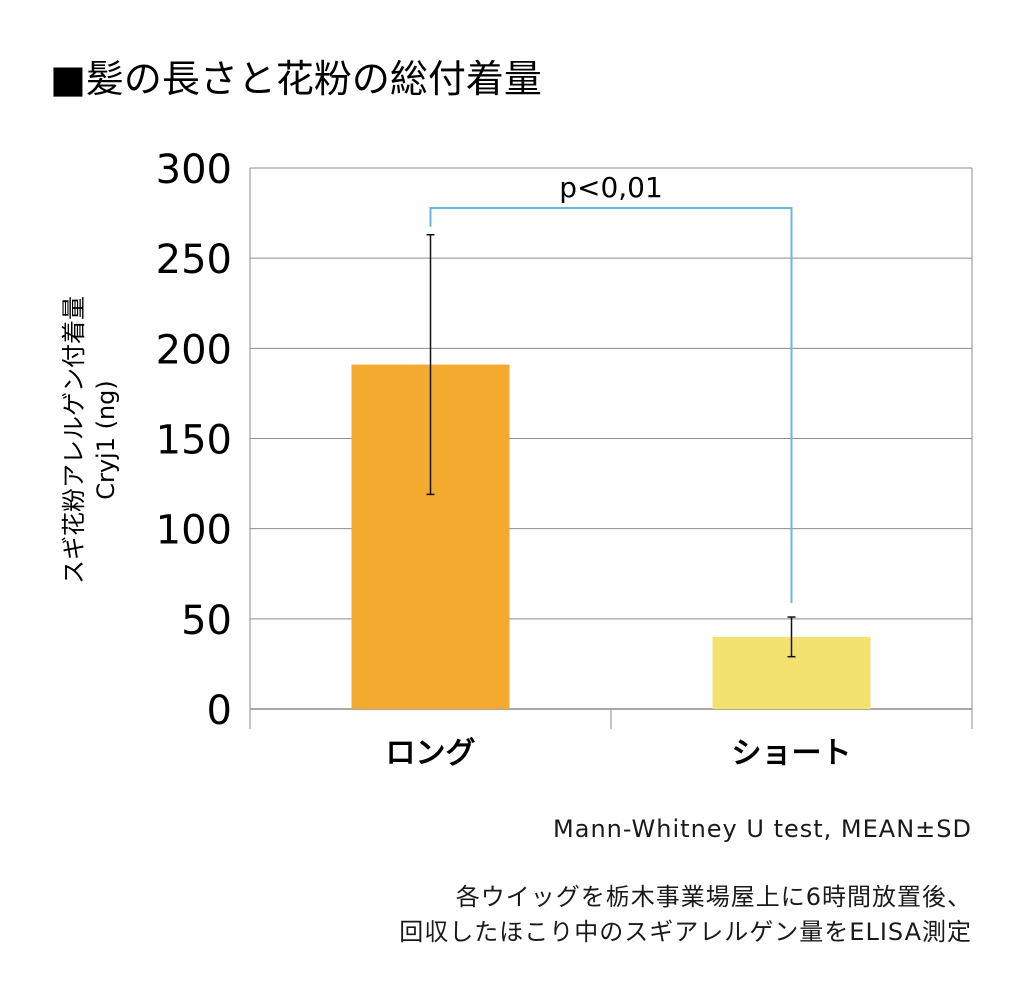 The width and height of the screenshot is (1024, 992). What do you see at coordinates (194, 170) in the screenshot?
I see `y-tick-label: 300` at bounding box center [194, 170].